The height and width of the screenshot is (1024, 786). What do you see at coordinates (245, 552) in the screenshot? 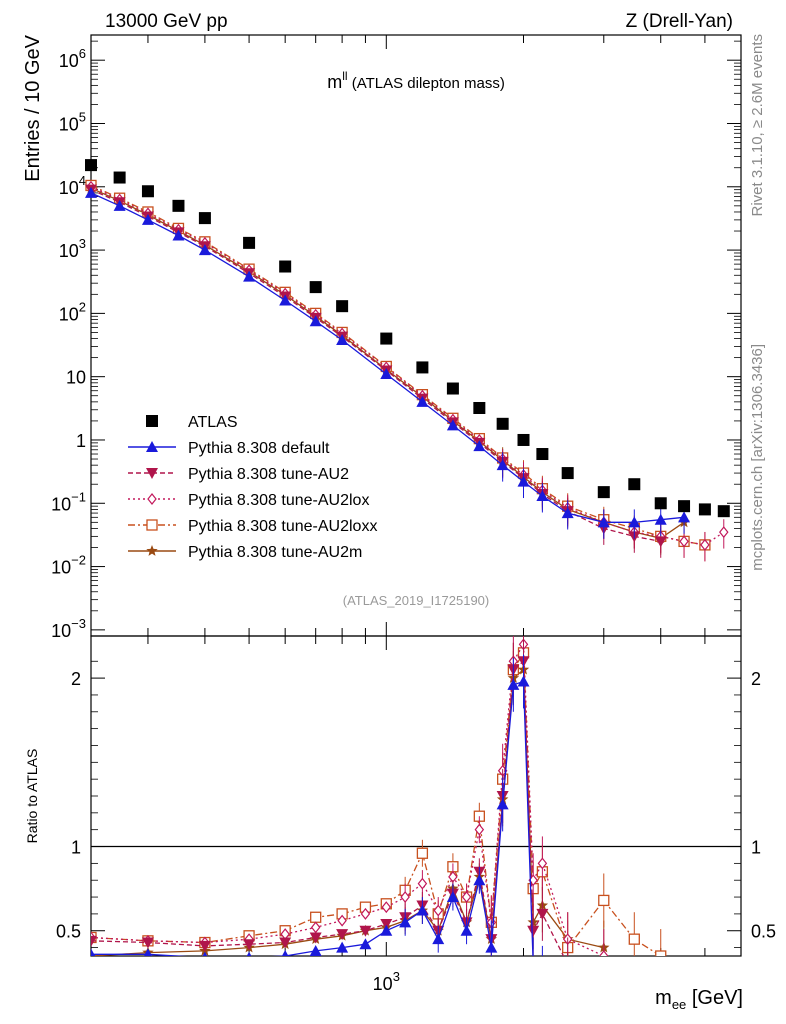
I see `legend-item: Pythia 8.308 tune-AU2m` at bounding box center [245, 552].